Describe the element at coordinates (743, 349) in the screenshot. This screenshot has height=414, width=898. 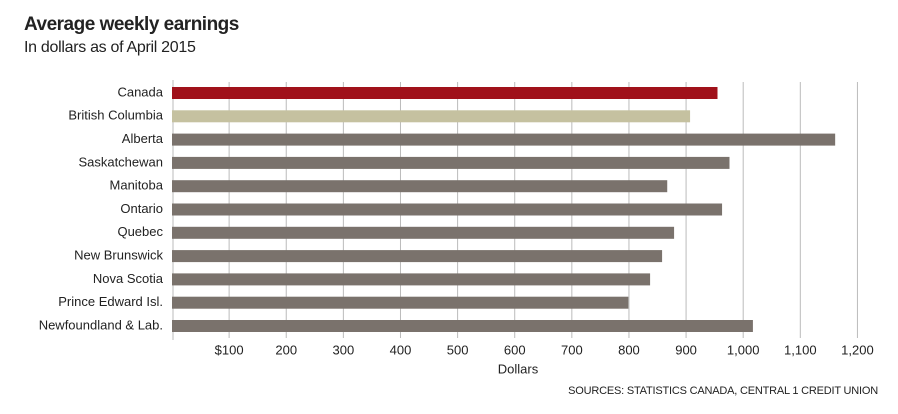
I see `x-tick-label: 1,000` at that location.